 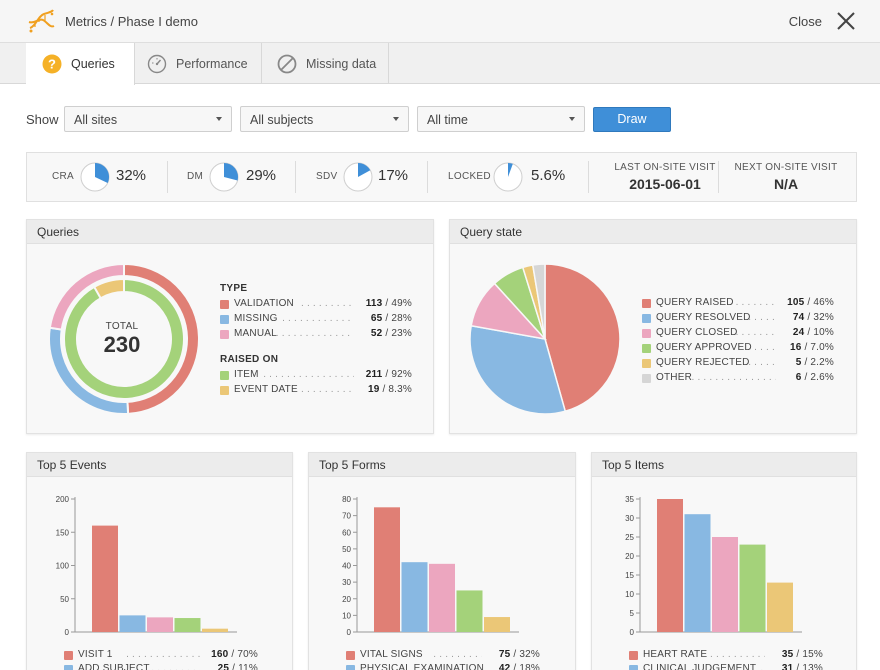 What do you see at coordinates (230, 232) in the screenshot?
I see `panel-title: Queries` at bounding box center [230, 232].